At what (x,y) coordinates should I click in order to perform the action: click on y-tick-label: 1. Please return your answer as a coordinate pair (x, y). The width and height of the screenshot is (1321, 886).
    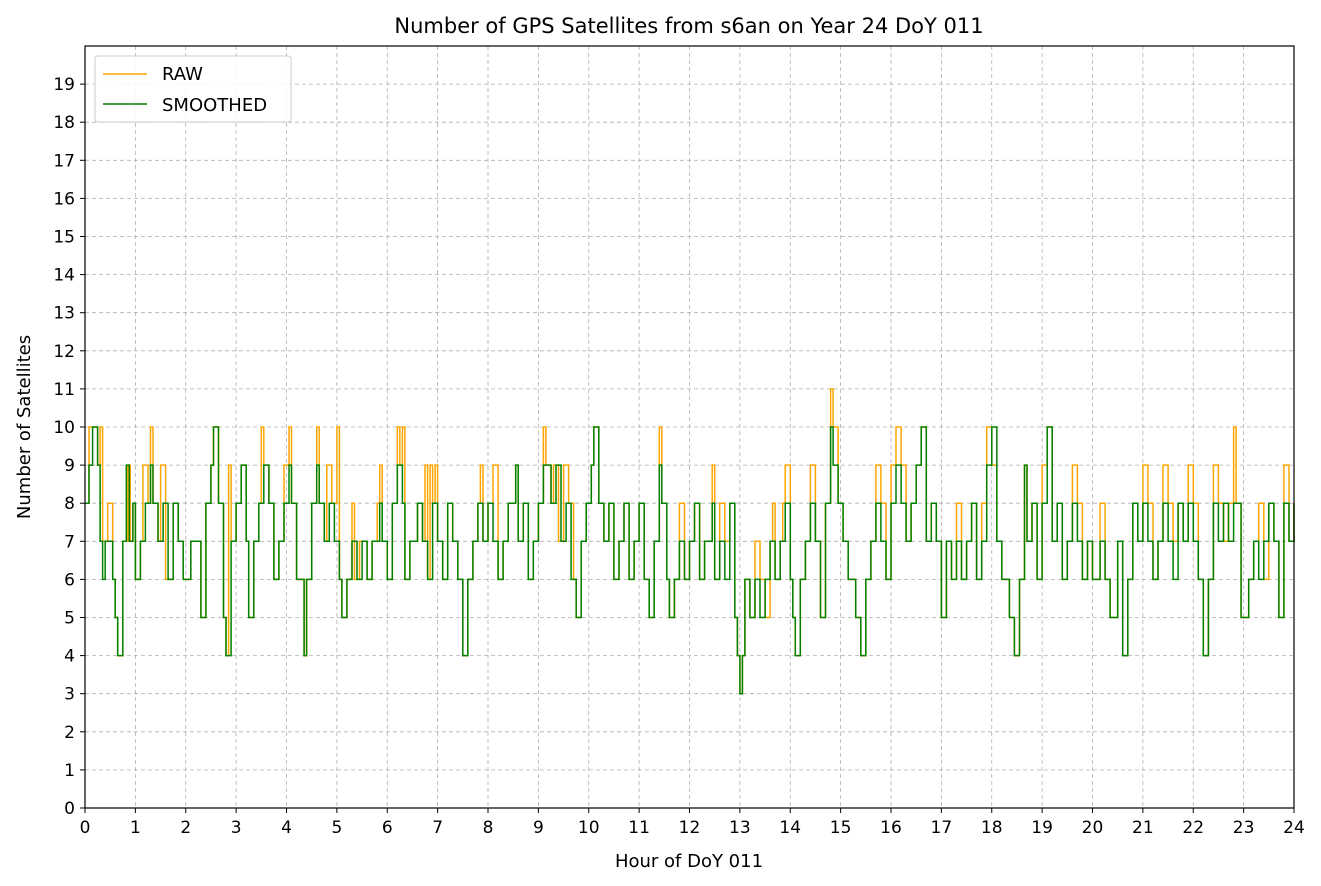
    Looking at the image, I should click on (69, 771).